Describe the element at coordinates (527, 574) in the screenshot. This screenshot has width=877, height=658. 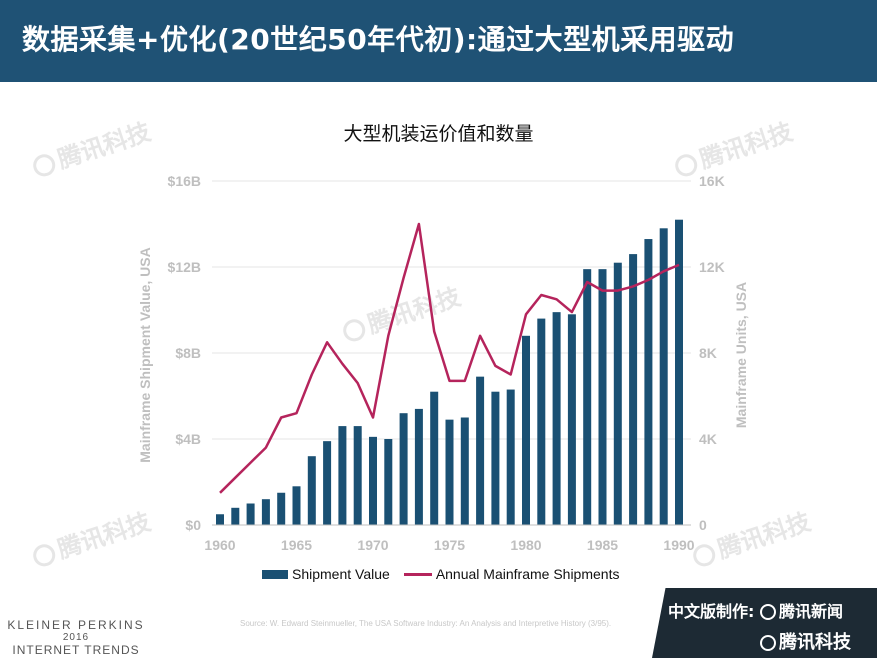
I see `legend-label: Annual Mainframe Shipments` at that location.